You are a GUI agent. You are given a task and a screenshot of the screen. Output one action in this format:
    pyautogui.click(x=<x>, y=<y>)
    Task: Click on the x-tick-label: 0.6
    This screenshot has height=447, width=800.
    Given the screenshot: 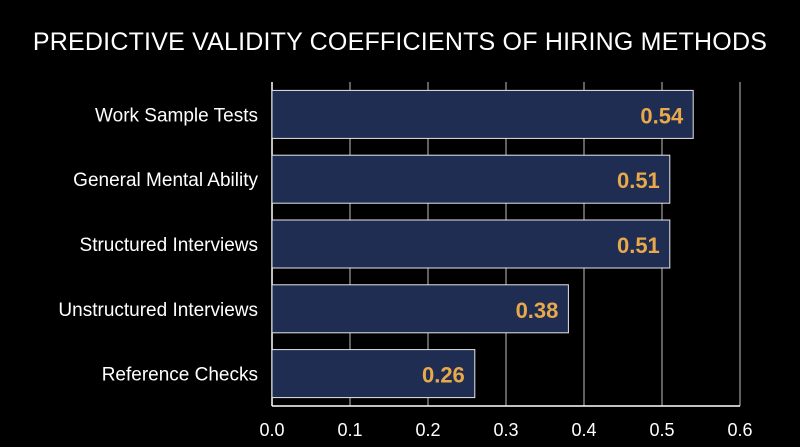 What is the action you would take?
    pyautogui.click(x=739, y=430)
    